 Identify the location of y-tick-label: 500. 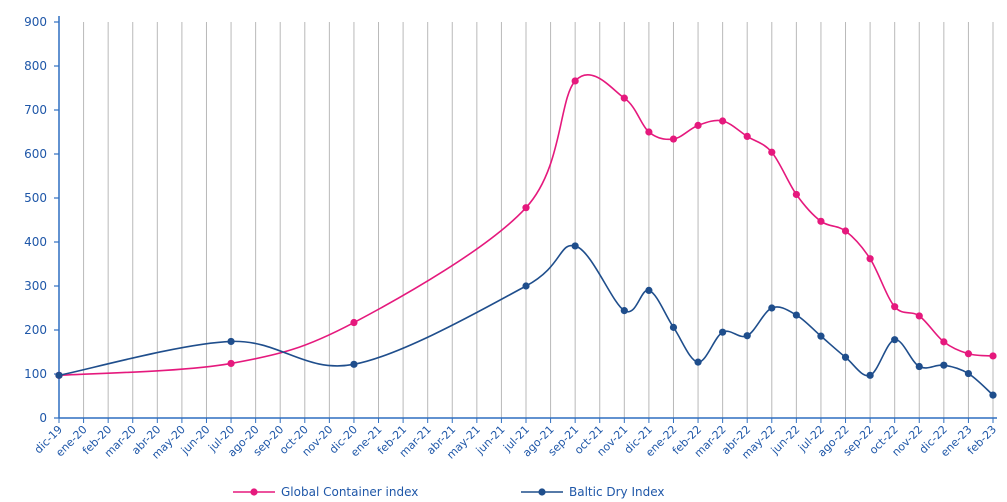
(35, 198).